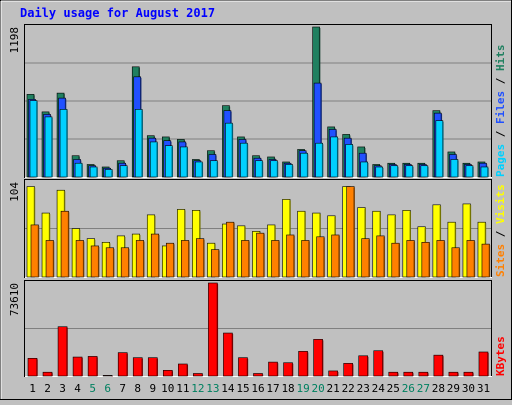  I want to click on day-label: 7, so click(122, 388).